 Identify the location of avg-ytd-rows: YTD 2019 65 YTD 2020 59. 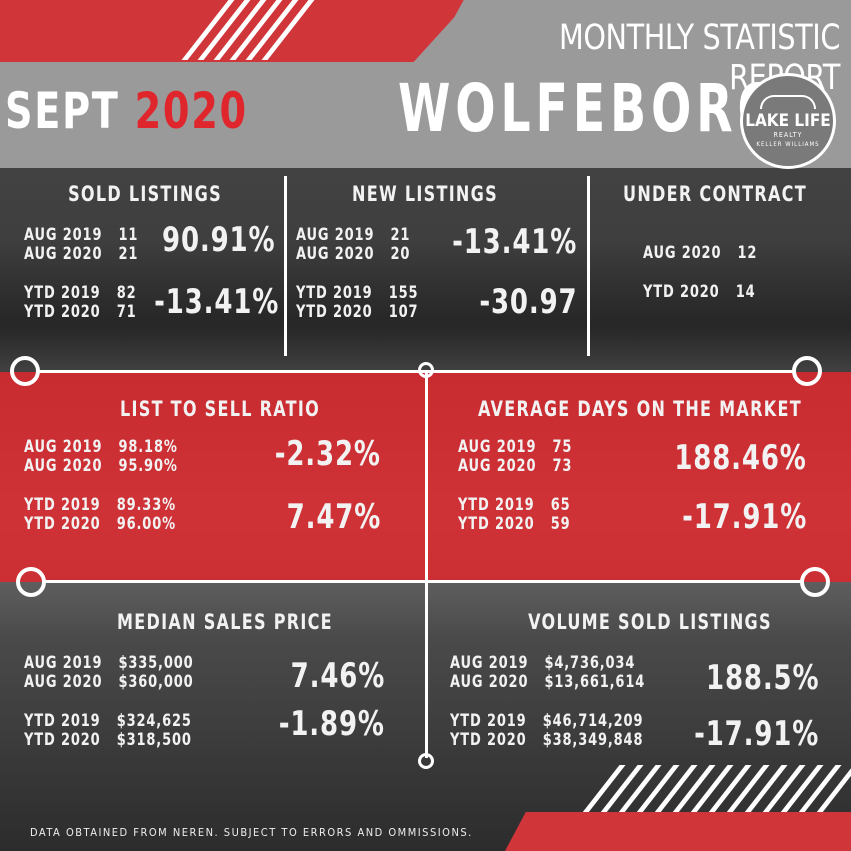
(514, 514).